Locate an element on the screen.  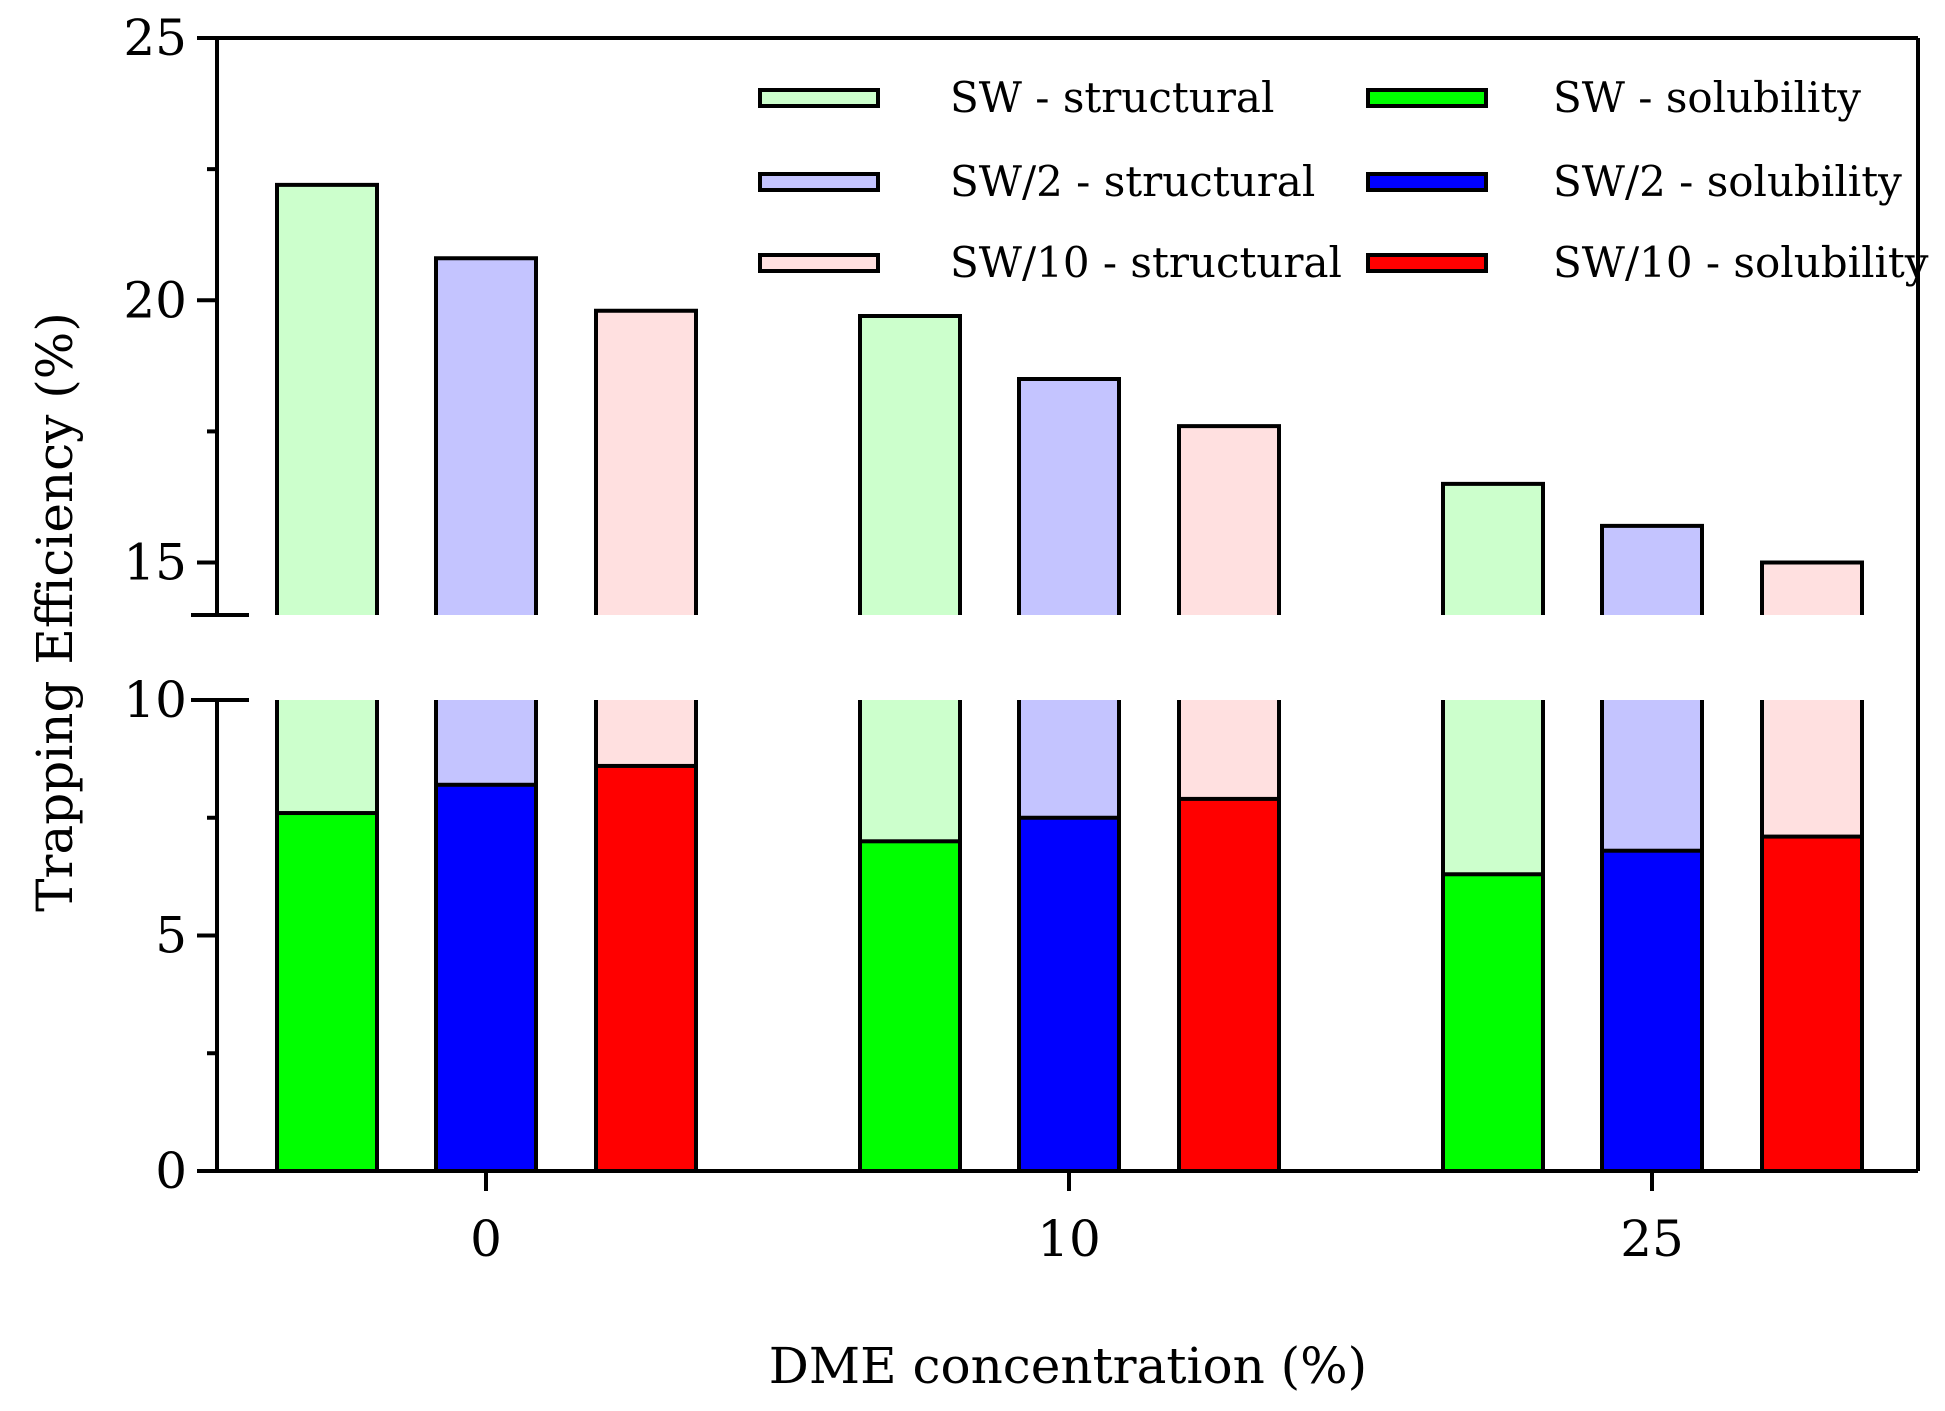
y-tick-label: 15 is located at coordinates (155, 563).